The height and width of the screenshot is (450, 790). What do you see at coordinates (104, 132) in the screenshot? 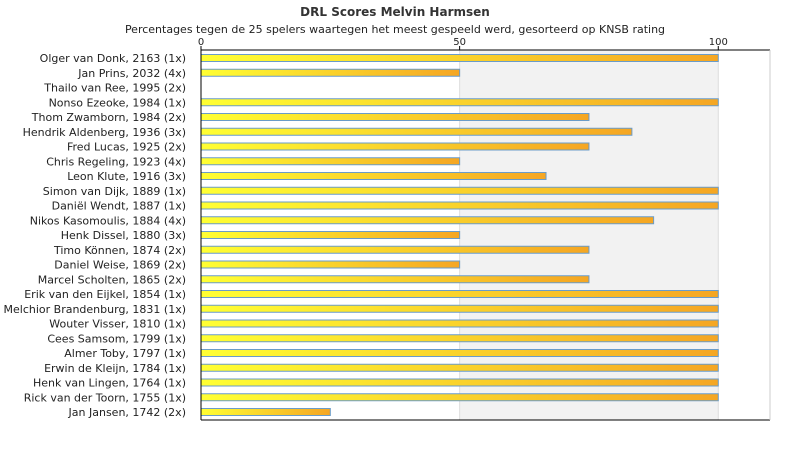
I see `category-label: Hendrik Aldenberg, 1936 (3x)` at bounding box center [104, 132].